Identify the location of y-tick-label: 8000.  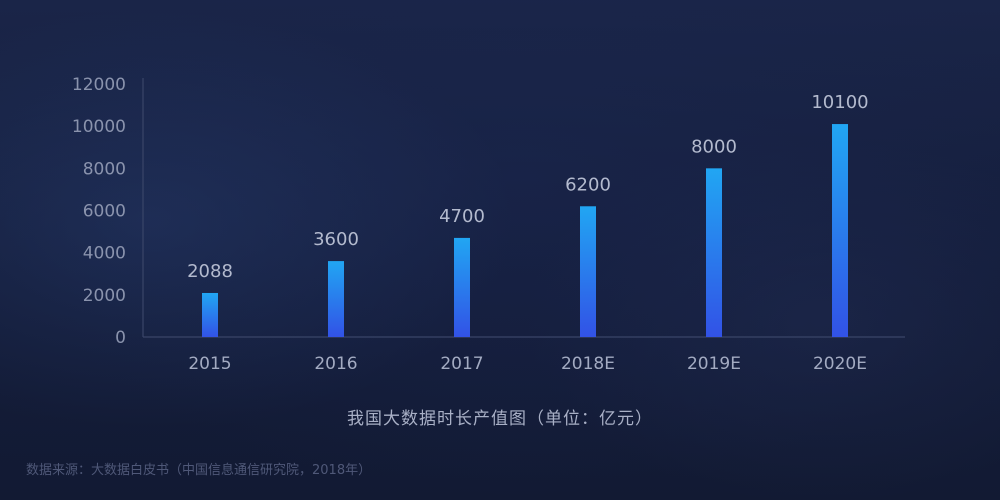
(104, 169).